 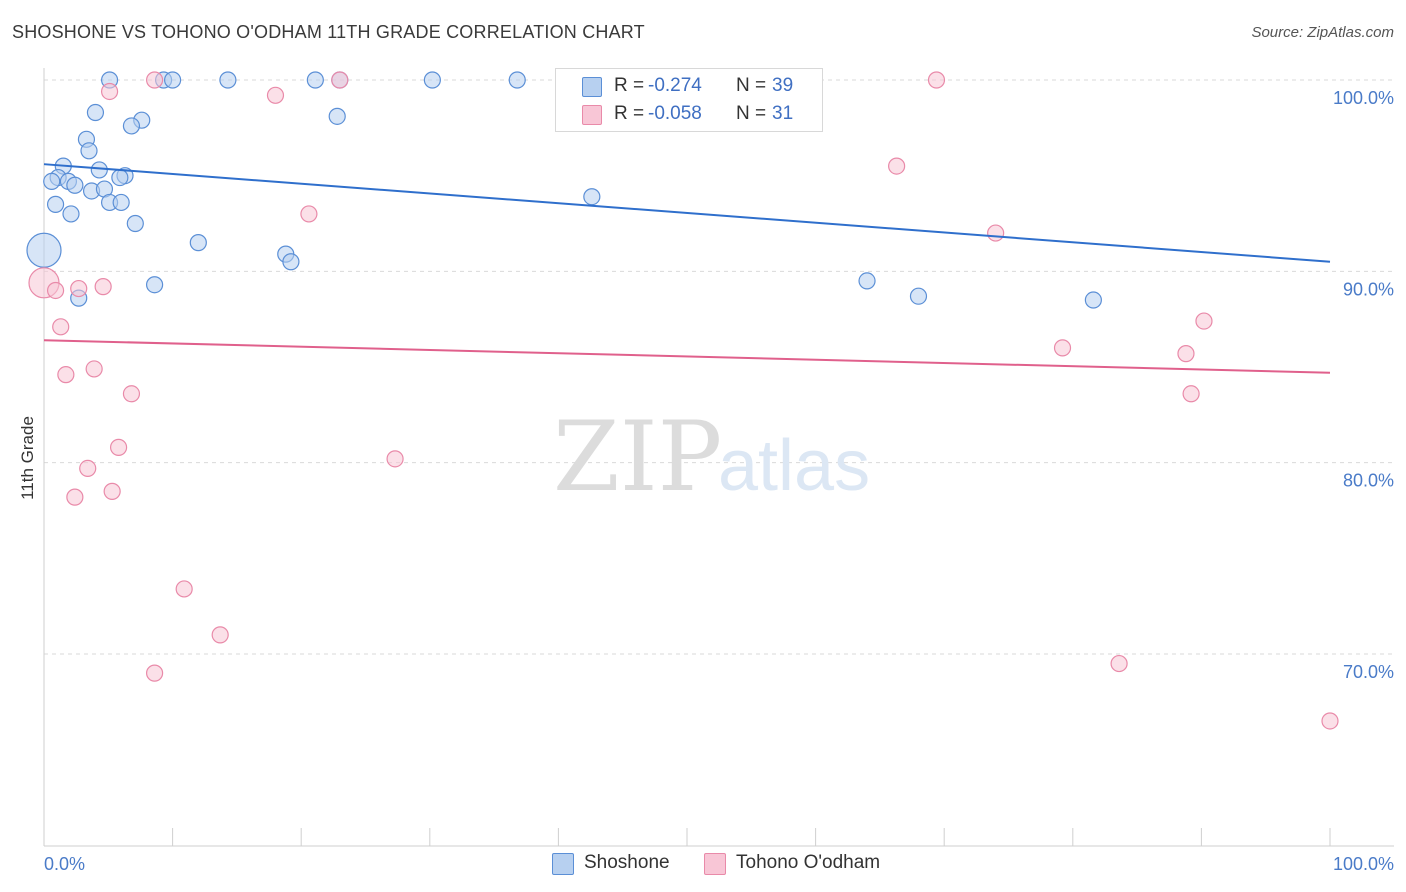 I want to click on legend-n-value: 39, so click(x=783, y=85).